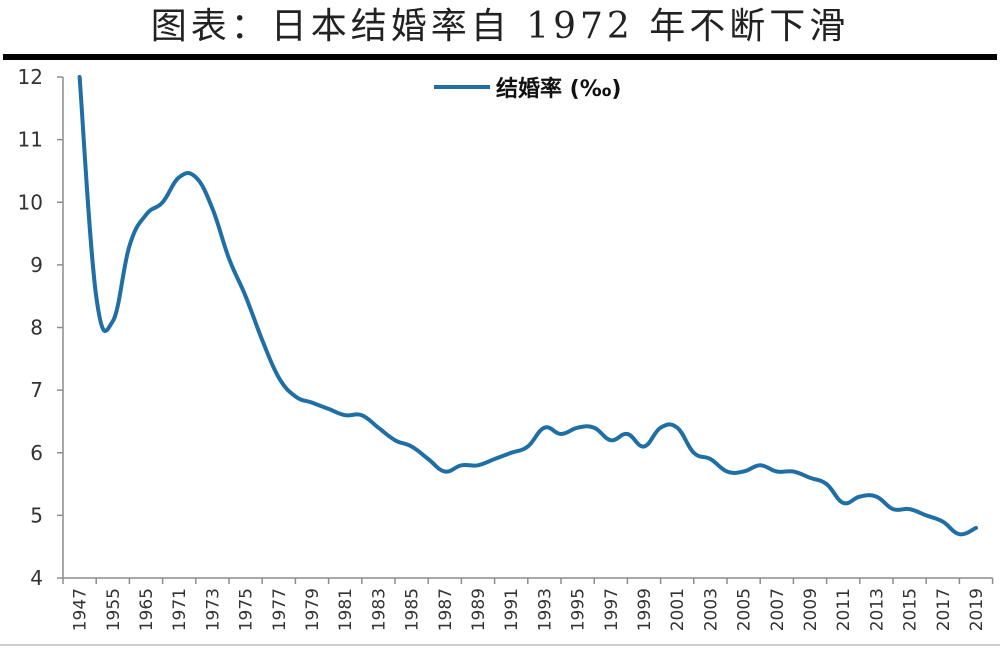  I want to click on x-tick-label: 1999, so click(645, 609).